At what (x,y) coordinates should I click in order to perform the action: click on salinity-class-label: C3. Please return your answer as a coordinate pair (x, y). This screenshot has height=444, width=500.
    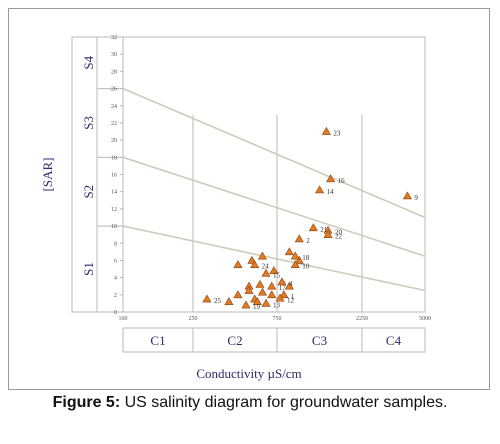
    Looking at the image, I should click on (319, 340).